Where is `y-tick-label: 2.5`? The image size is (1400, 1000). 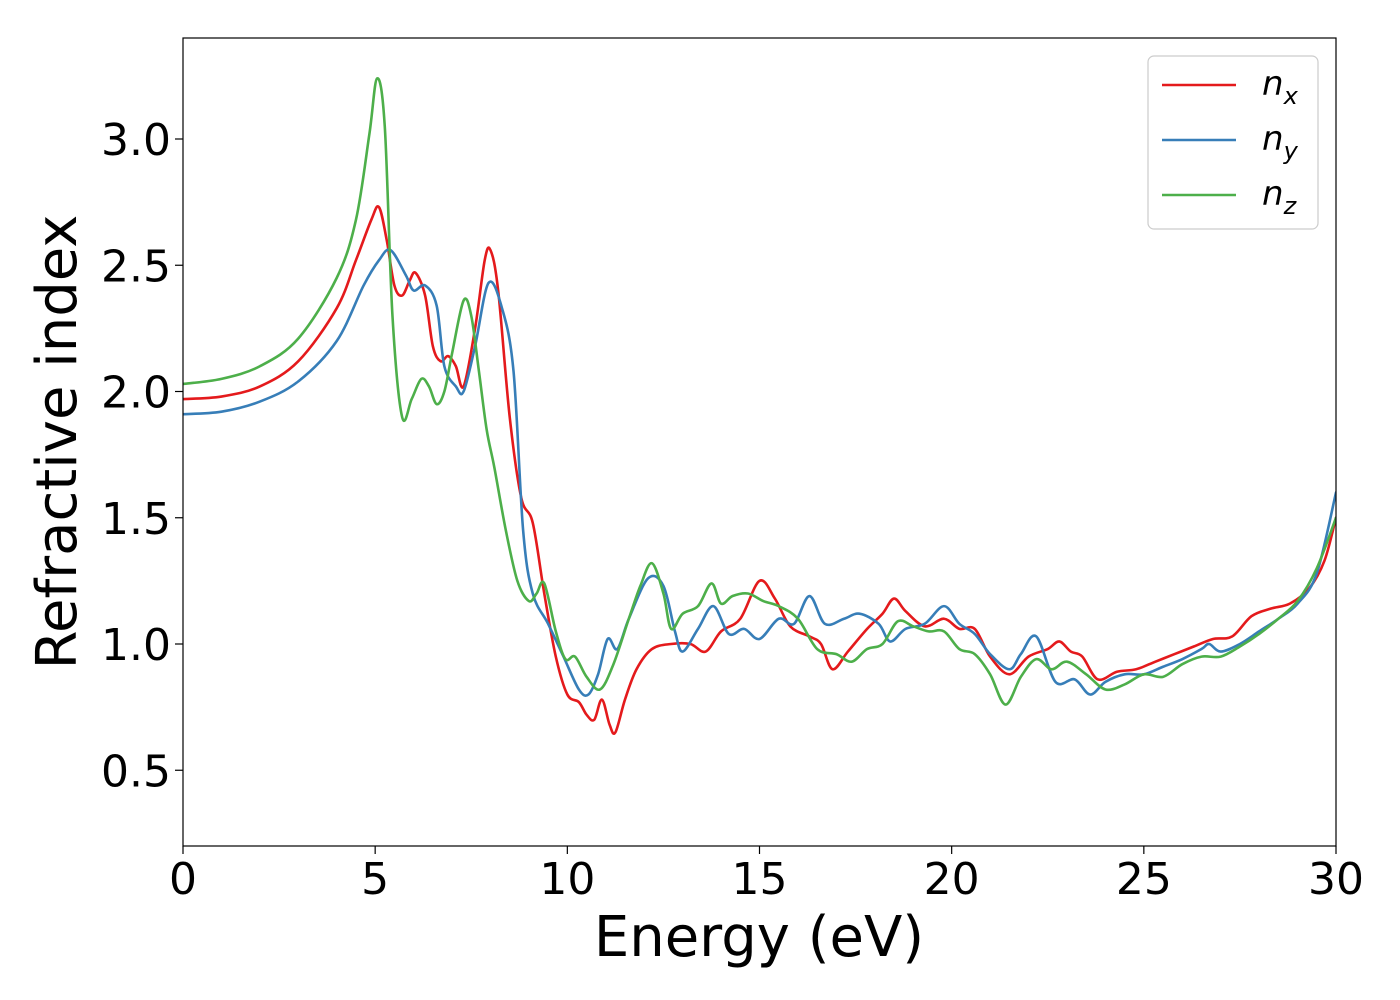 y-tick-label: 2.5 is located at coordinates (136, 266).